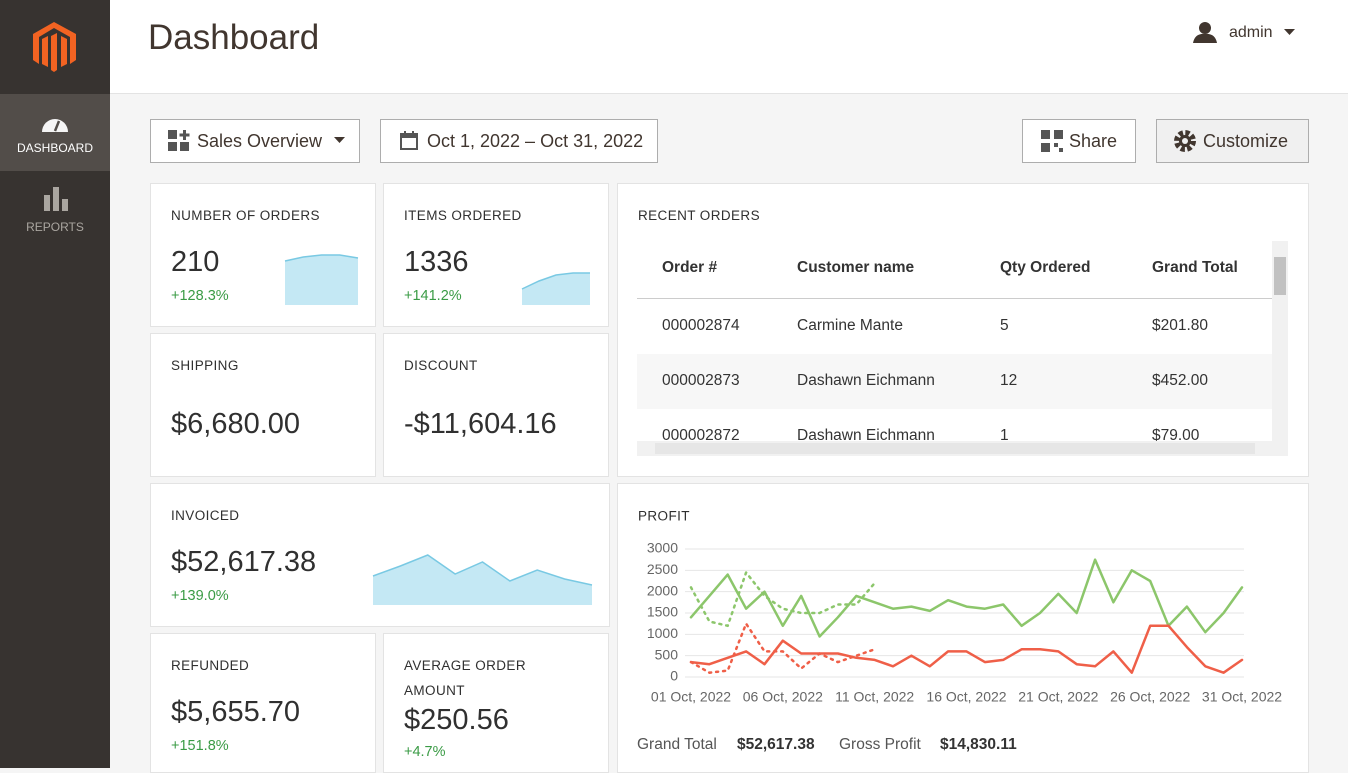 Image resolution: width=1348 pixels, height=773 pixels. I want to click on button-label: Customize, so click(1246, 140).